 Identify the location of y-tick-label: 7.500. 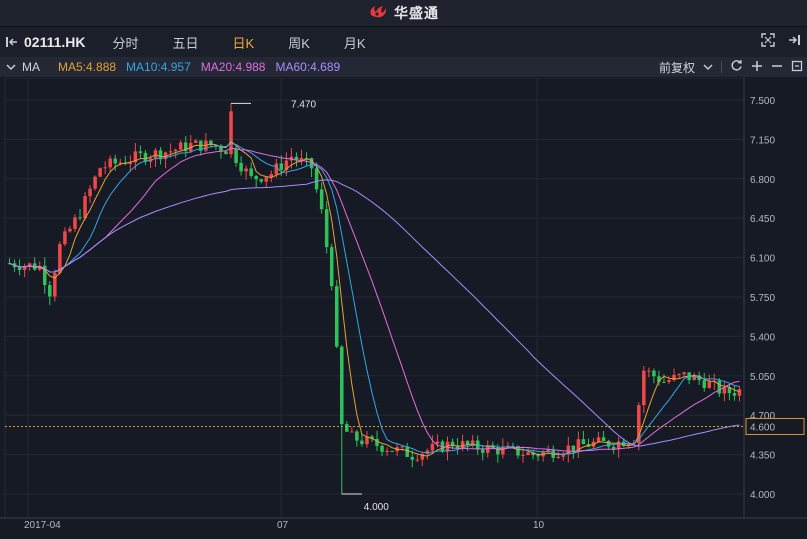
(762, 101).